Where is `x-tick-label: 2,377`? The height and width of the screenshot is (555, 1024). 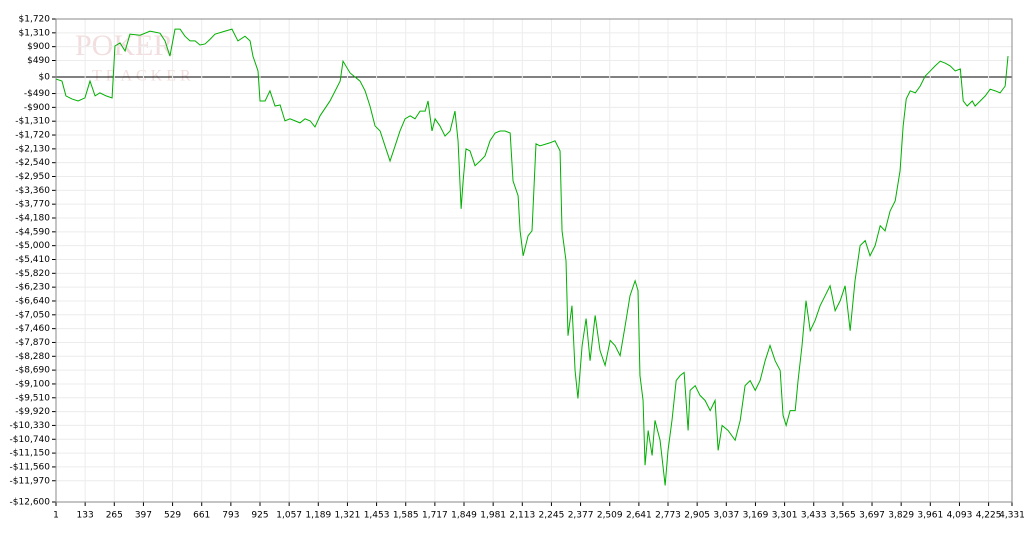 x-tick-label: 2,377 is located at coordinates (581, 516).